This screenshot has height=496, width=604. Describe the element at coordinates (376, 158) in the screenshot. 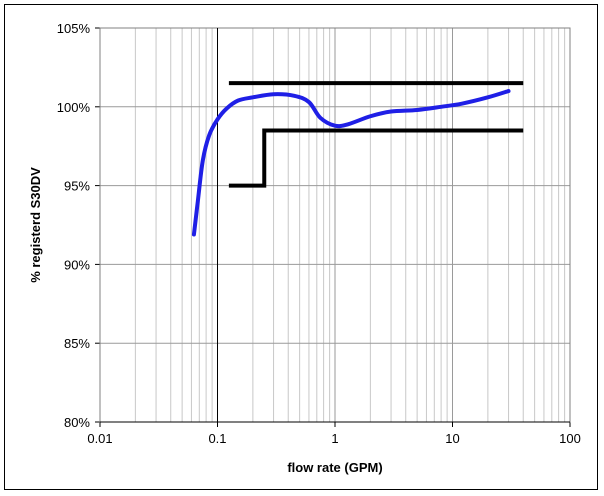

I see `lower-limit-line` at that location.